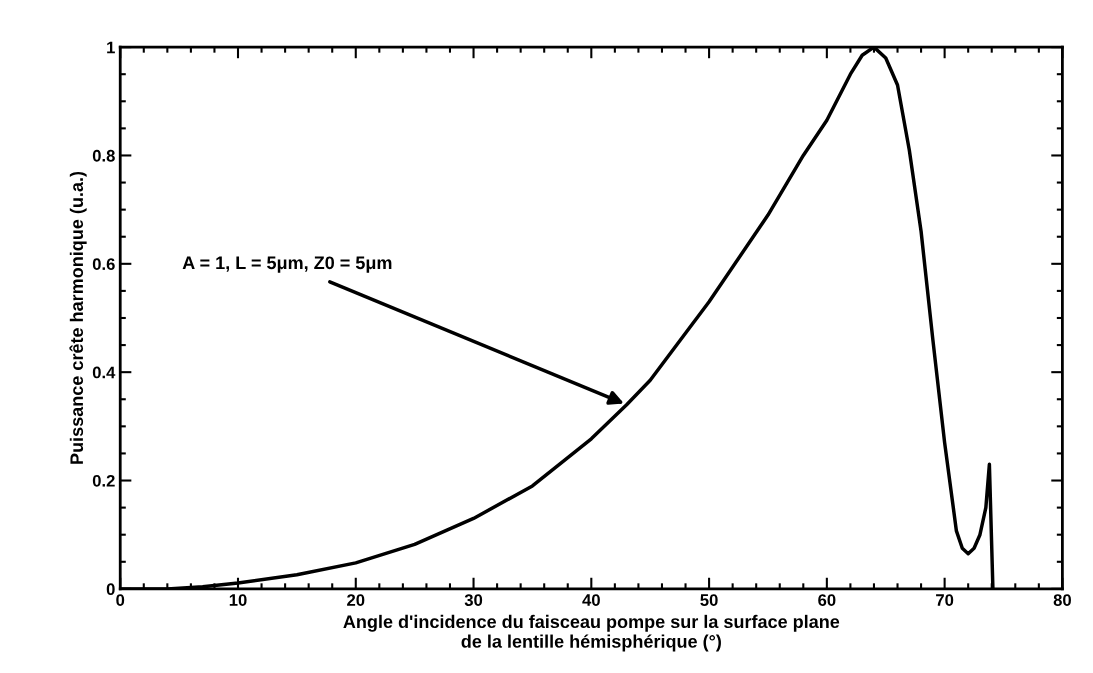 The image size is (1093, 673). I want to click on x-tick-label: 30, so click(473, 600).